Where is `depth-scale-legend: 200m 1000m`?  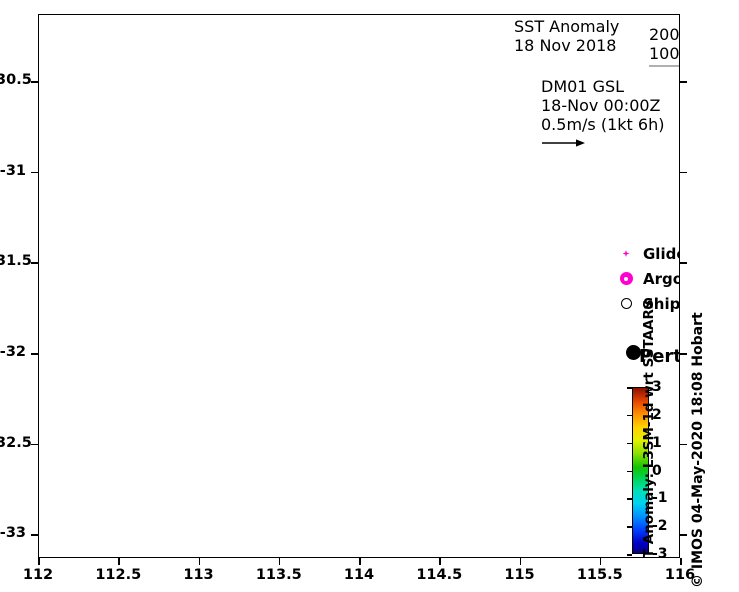 depth-scale-legend: 200m 1000m is located at coordinates (664, 46).